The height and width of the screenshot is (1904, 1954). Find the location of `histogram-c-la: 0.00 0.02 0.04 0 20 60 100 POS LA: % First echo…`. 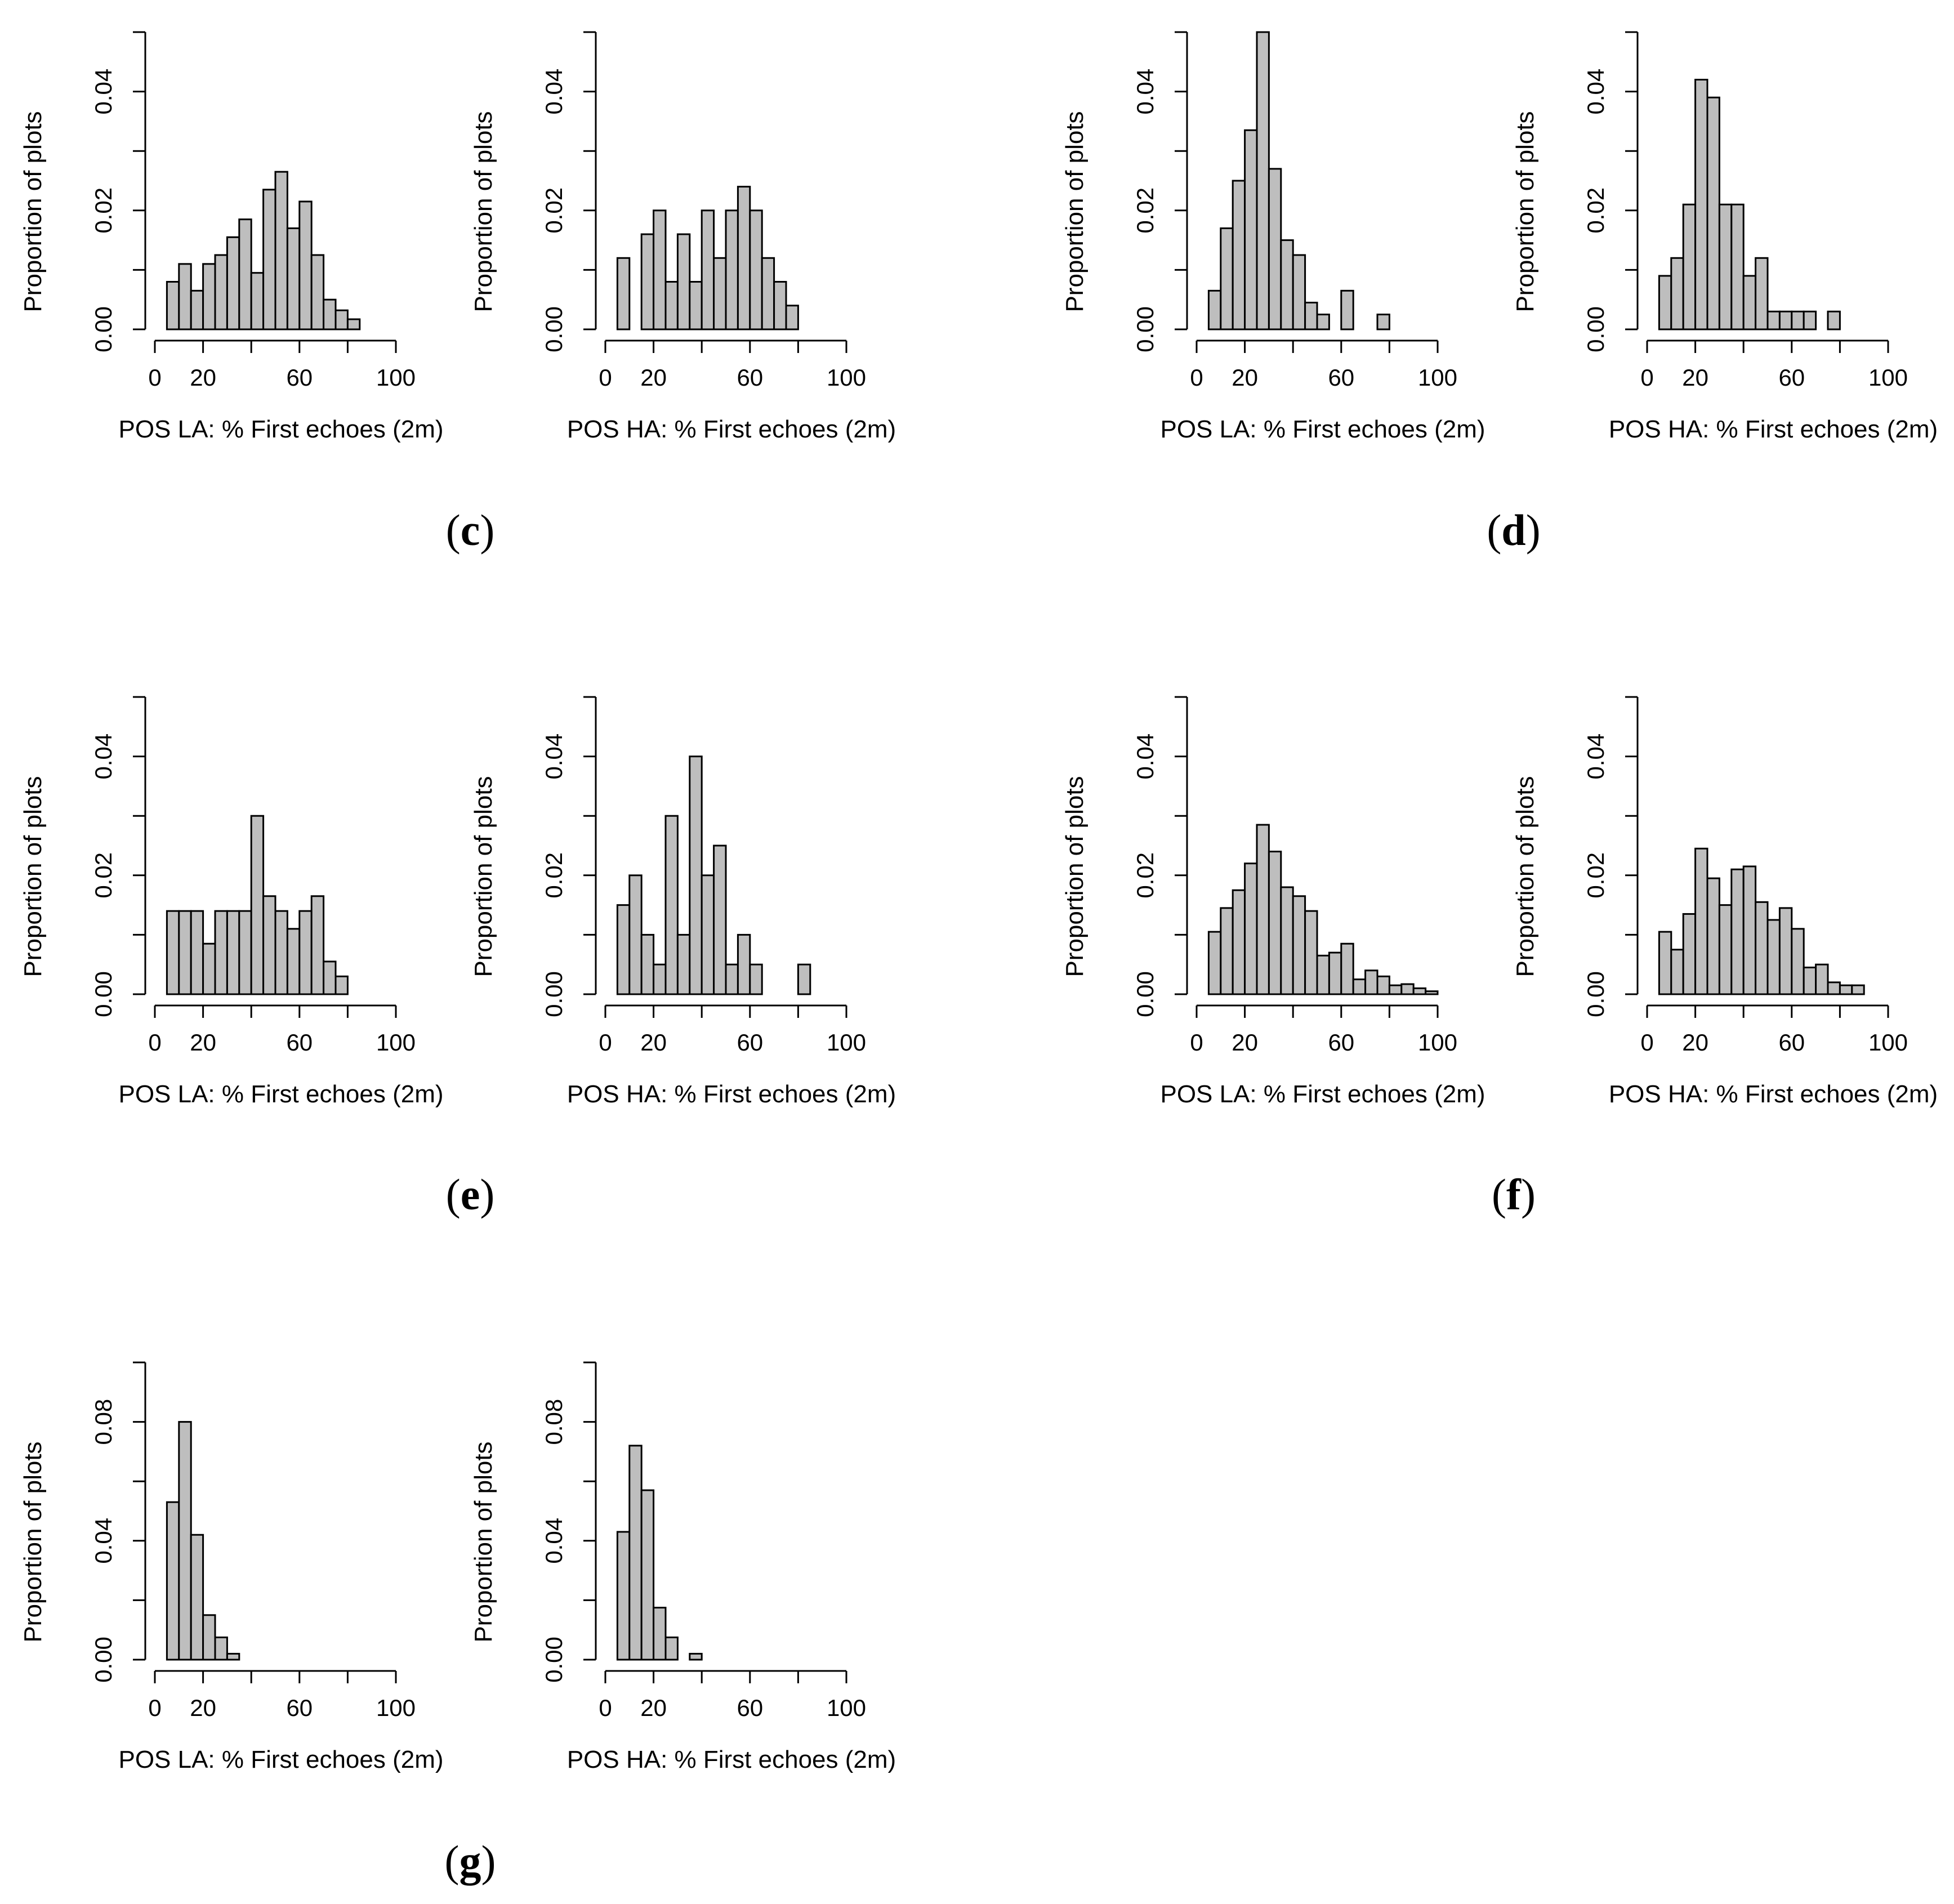

histogram-c-la: 0.00 0.02 0.04 0 20 60 100 POS LA: % First echo… is located at coordinates (231, 237).